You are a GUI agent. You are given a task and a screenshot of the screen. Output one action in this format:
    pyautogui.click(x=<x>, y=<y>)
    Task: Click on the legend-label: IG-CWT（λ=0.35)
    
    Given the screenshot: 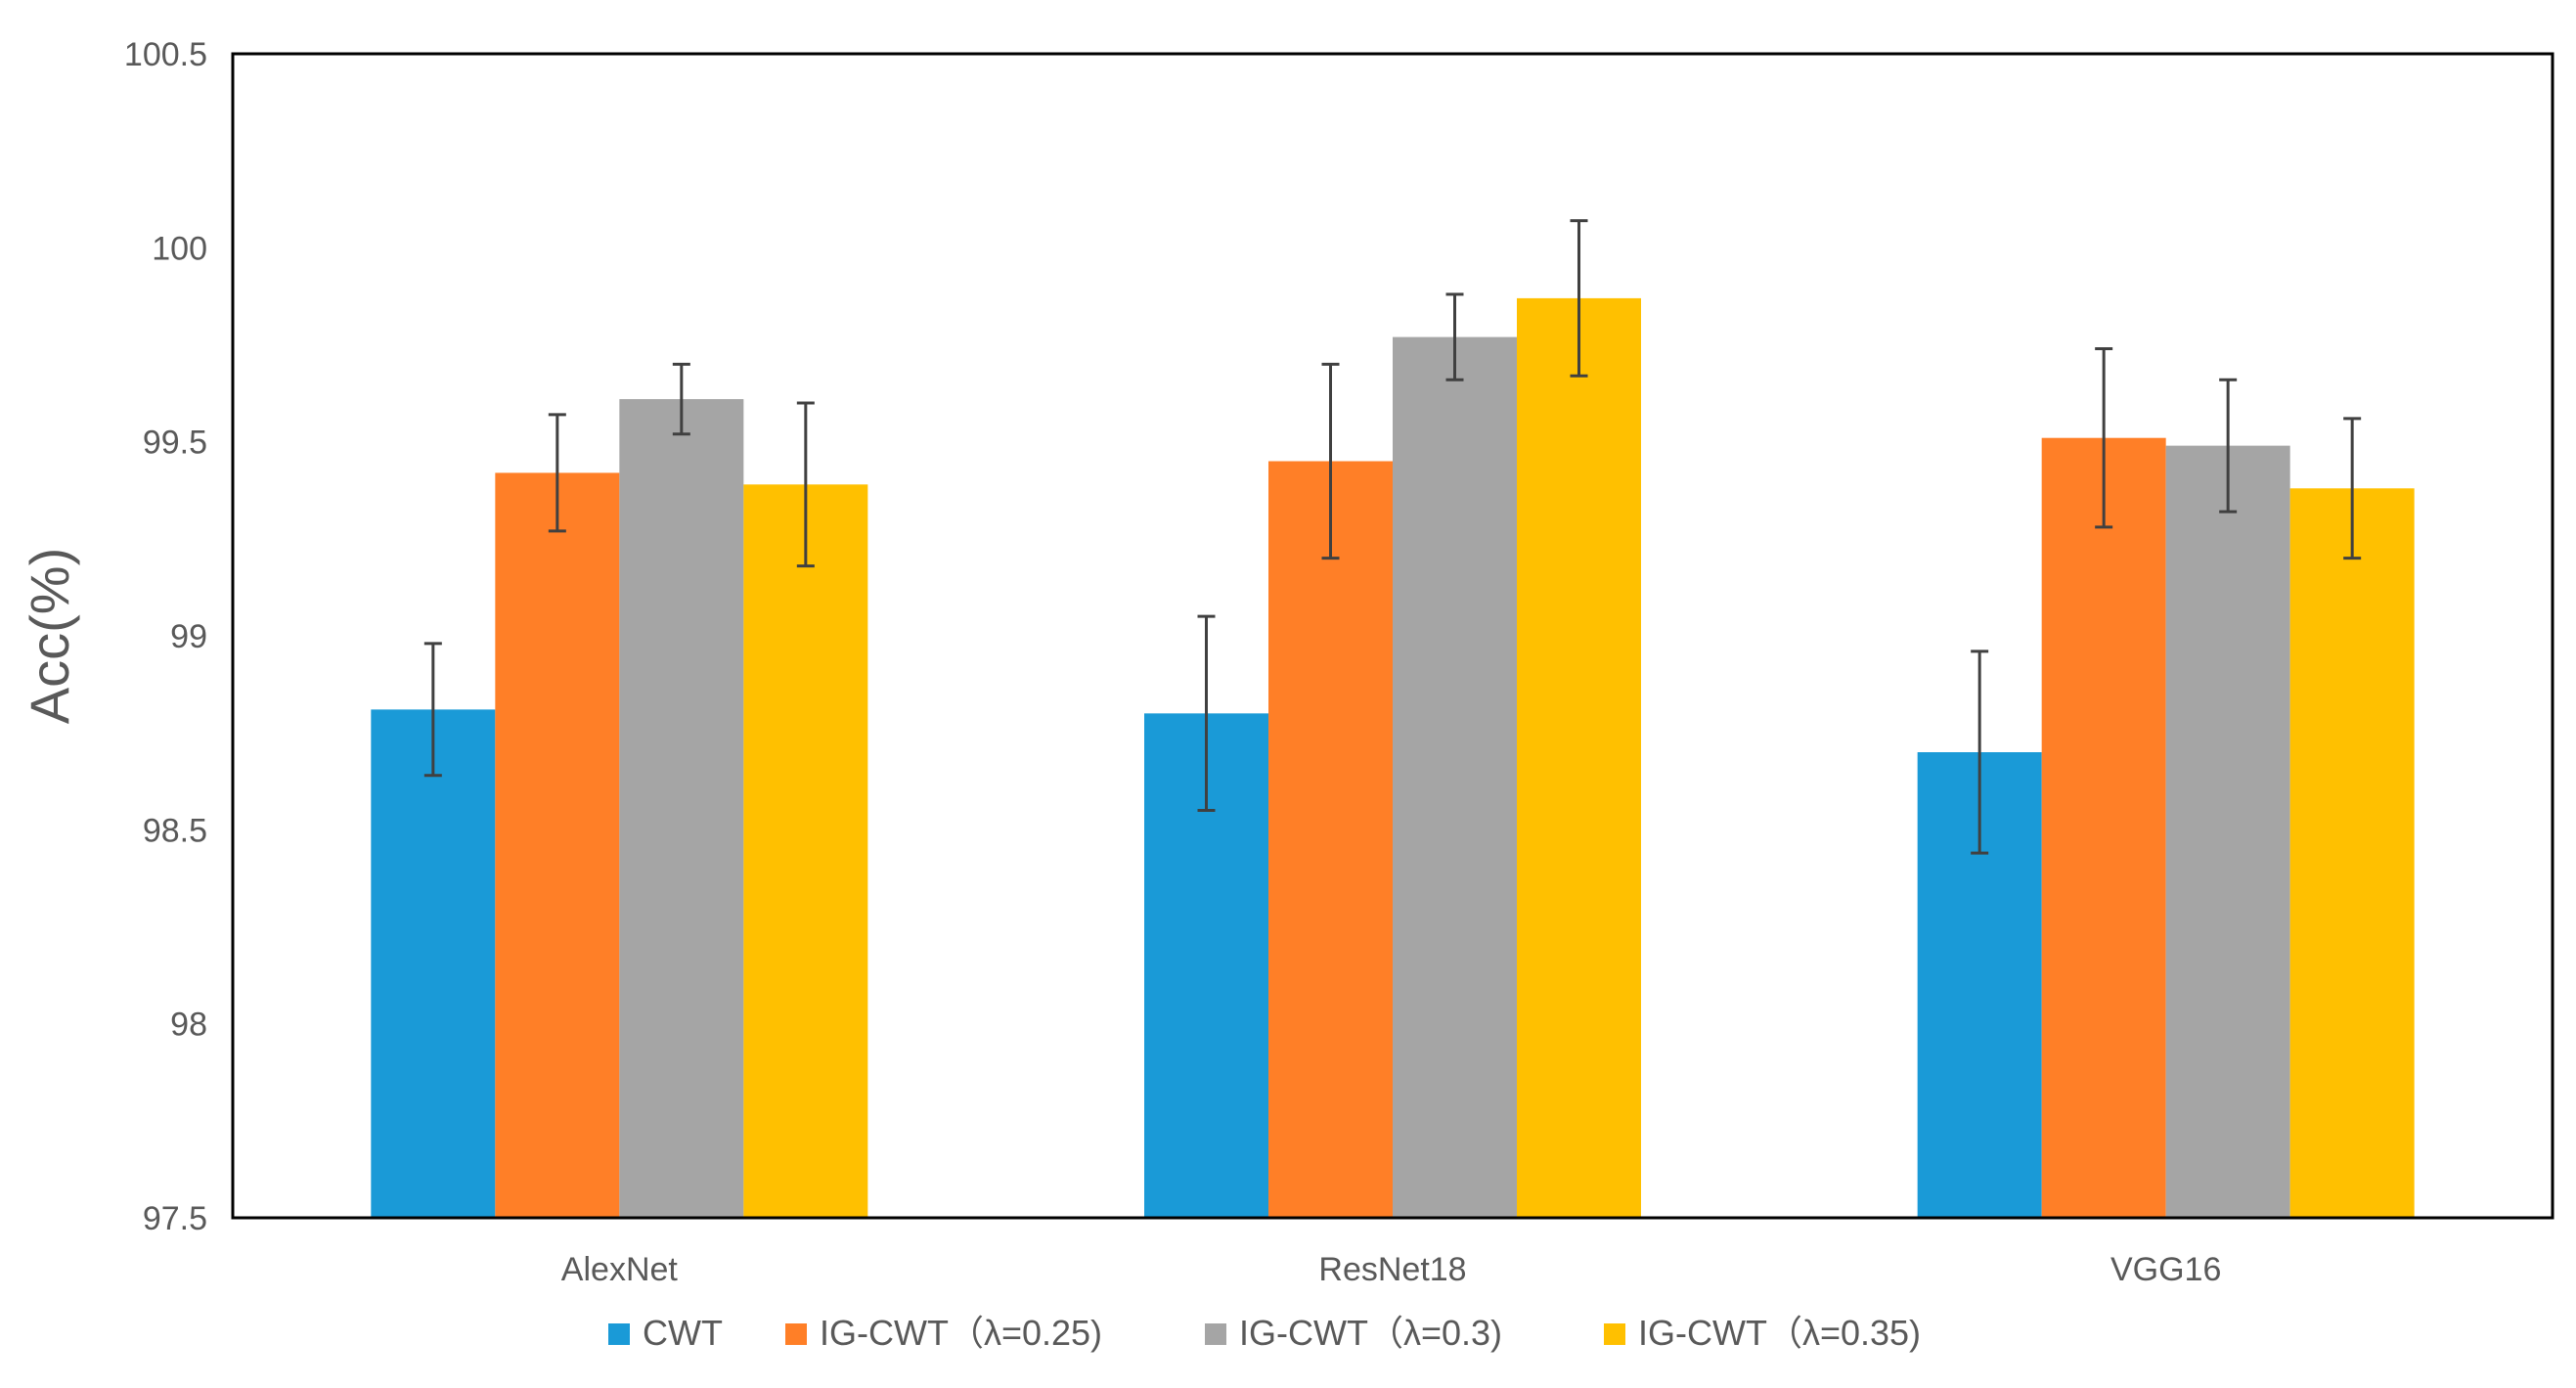 What is the action you would take?
    pyautogui.click(x=1780, y=1333)
    